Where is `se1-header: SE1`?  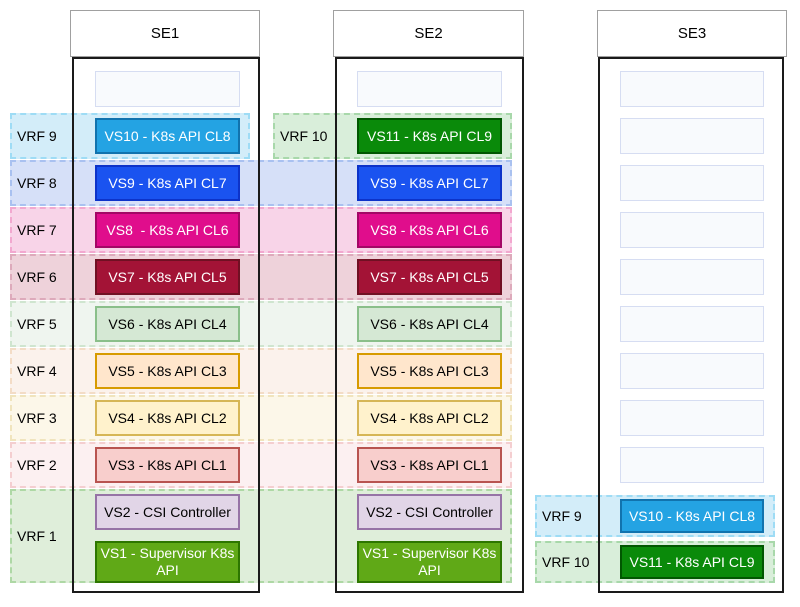
se1-header: SE1 is located at coordinates (165, 33).